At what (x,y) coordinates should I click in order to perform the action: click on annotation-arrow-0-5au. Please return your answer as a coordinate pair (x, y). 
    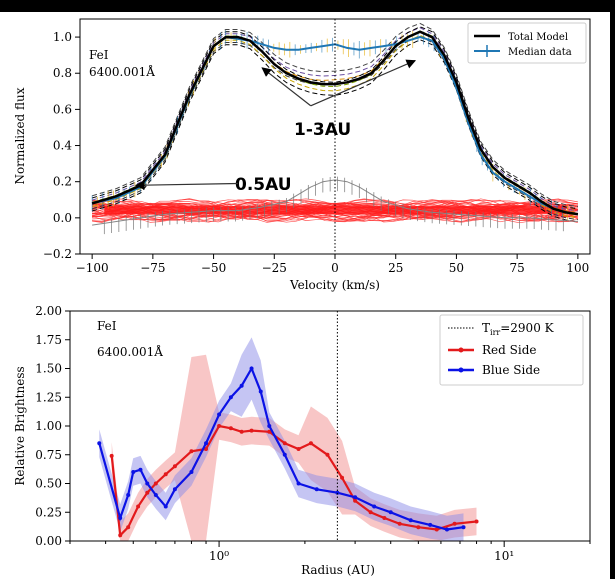
    Looking at the image, I should click on (186, 185).